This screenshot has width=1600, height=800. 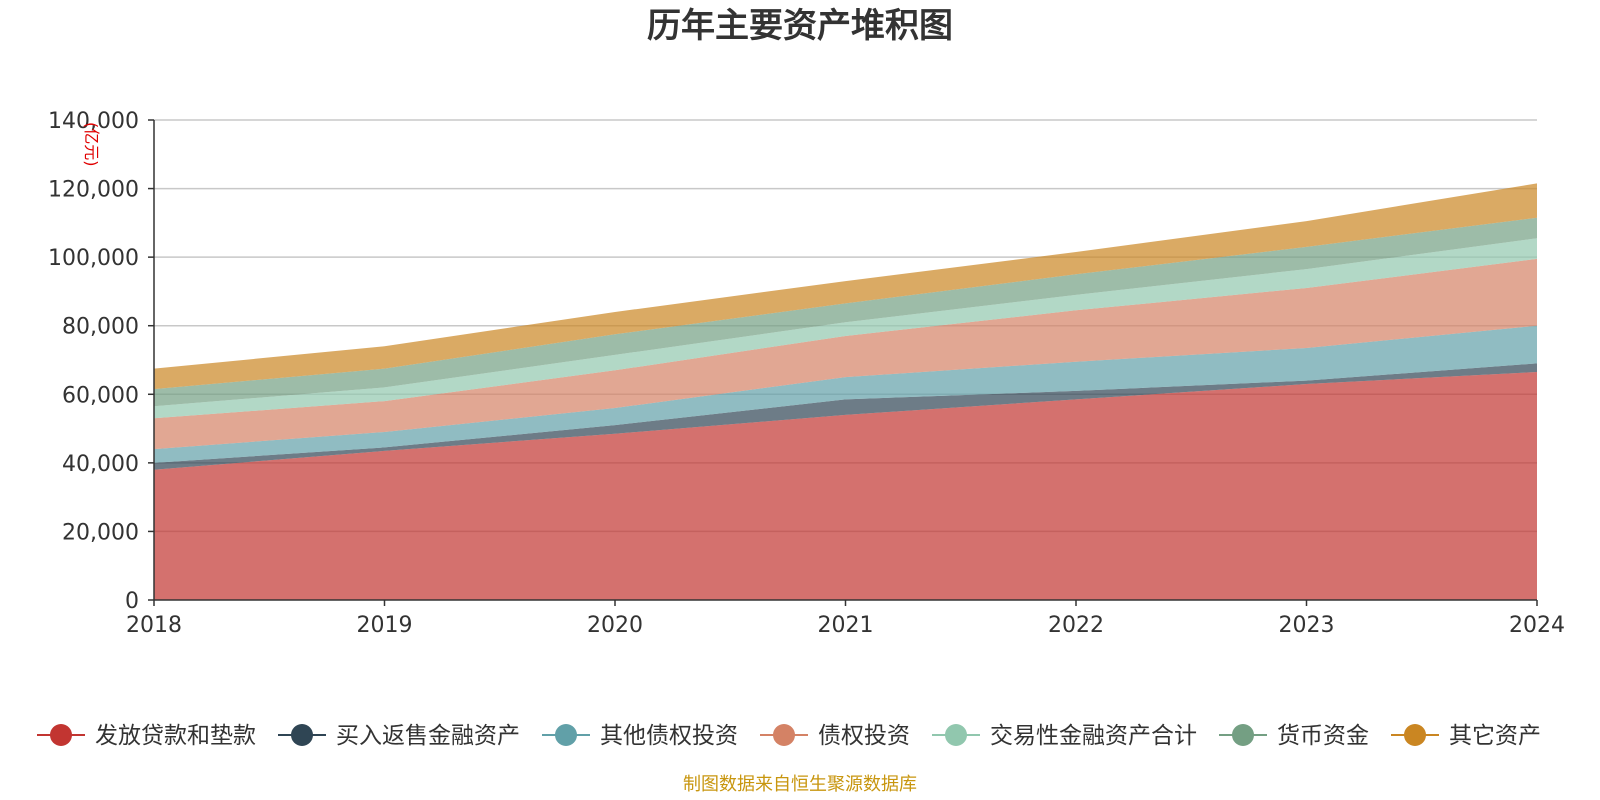 I want to click on legend-label: 交易性金融资产合计, so click(x=1093, y=736).